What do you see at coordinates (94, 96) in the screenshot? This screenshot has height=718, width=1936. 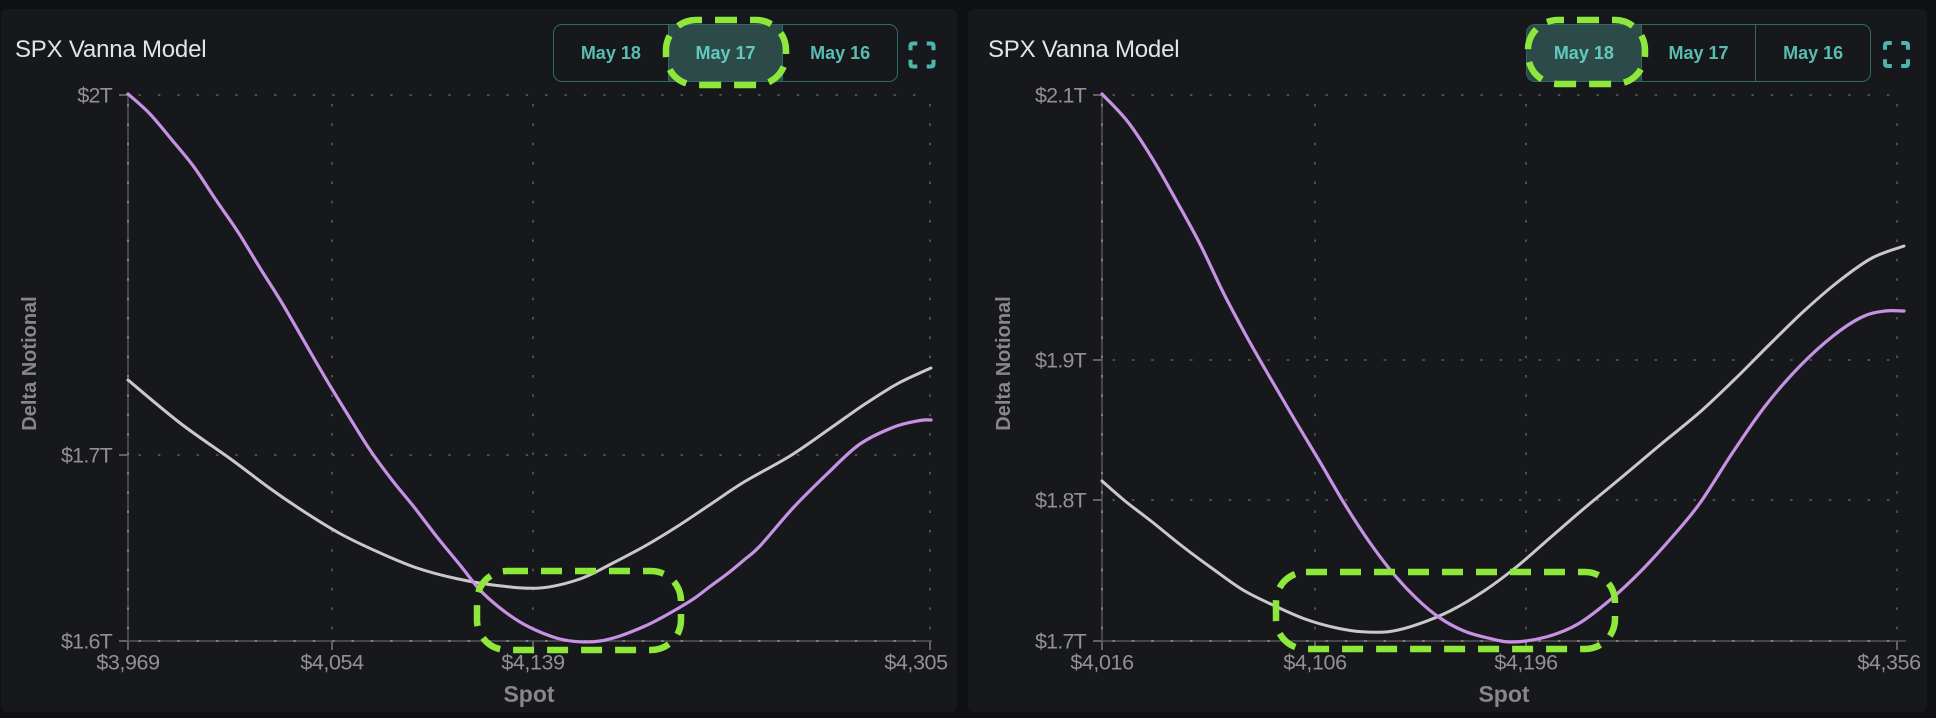 I see `svg-text: $2T` at bounding box center [94, 96].